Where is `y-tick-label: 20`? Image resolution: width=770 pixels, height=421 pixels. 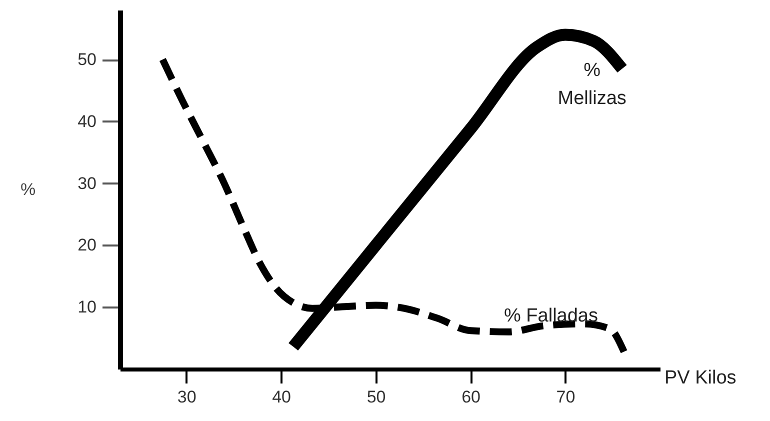 y-tick-label: 20 is located at coordinates (87, 245).